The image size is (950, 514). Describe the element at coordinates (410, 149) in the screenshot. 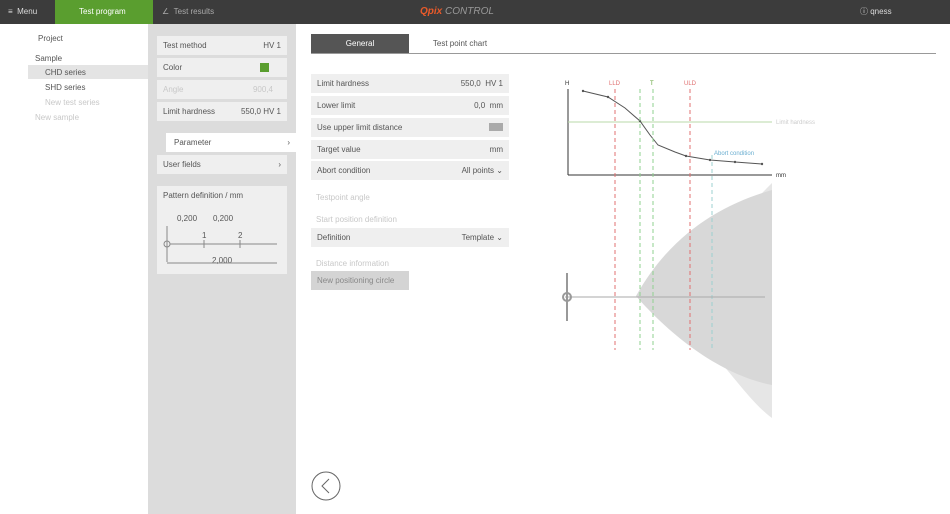

I see `form-target: Target value mm` at that location.